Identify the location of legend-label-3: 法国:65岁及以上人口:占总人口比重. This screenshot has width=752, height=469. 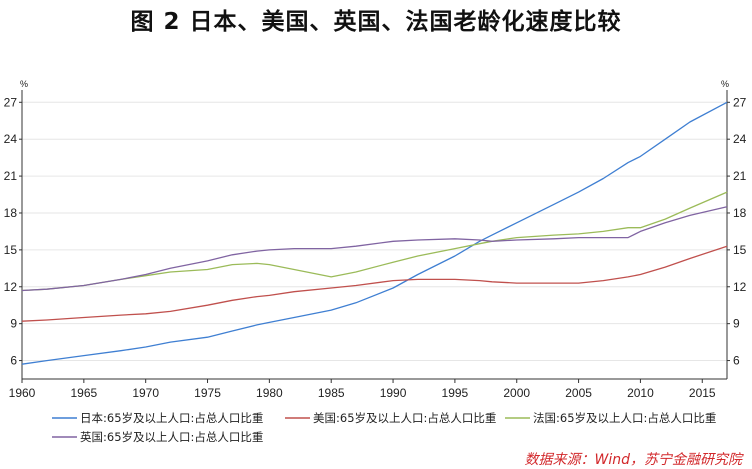
(624, 418).